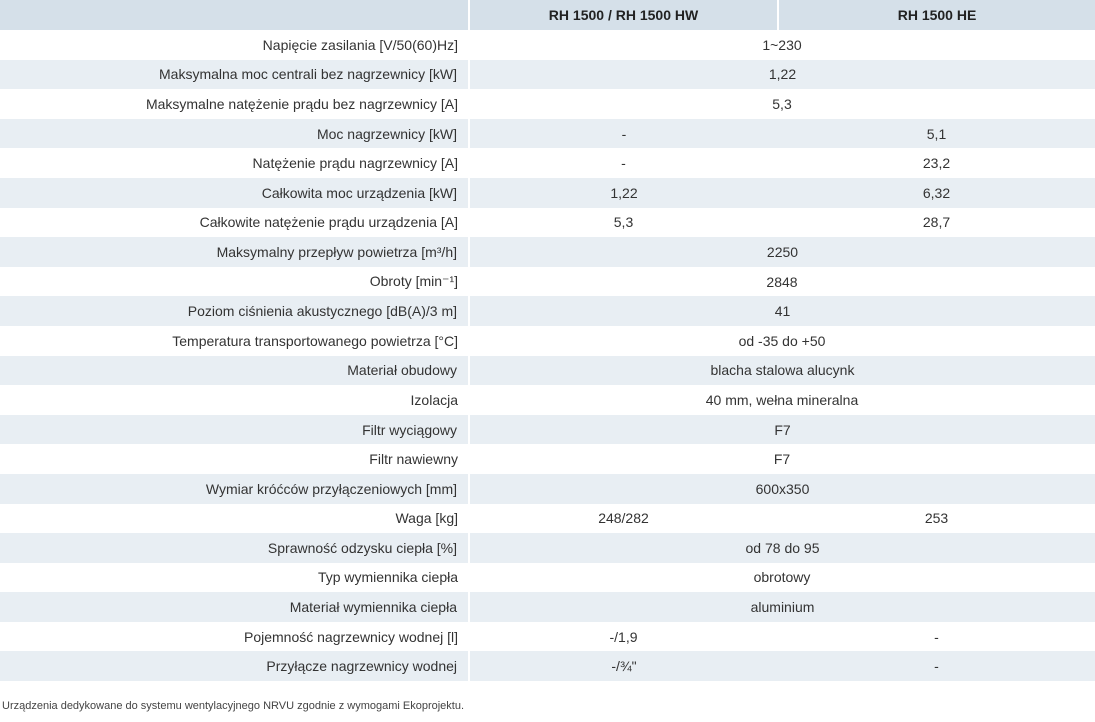  I want to click on row-label: Moc nagrzewnicy [kW], so click(235, 133).